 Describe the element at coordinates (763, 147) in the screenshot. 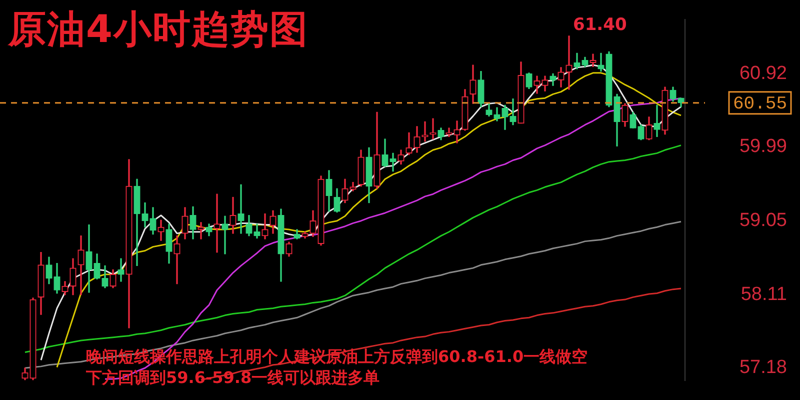

I see `y-tick-label: 59.99` at that location.